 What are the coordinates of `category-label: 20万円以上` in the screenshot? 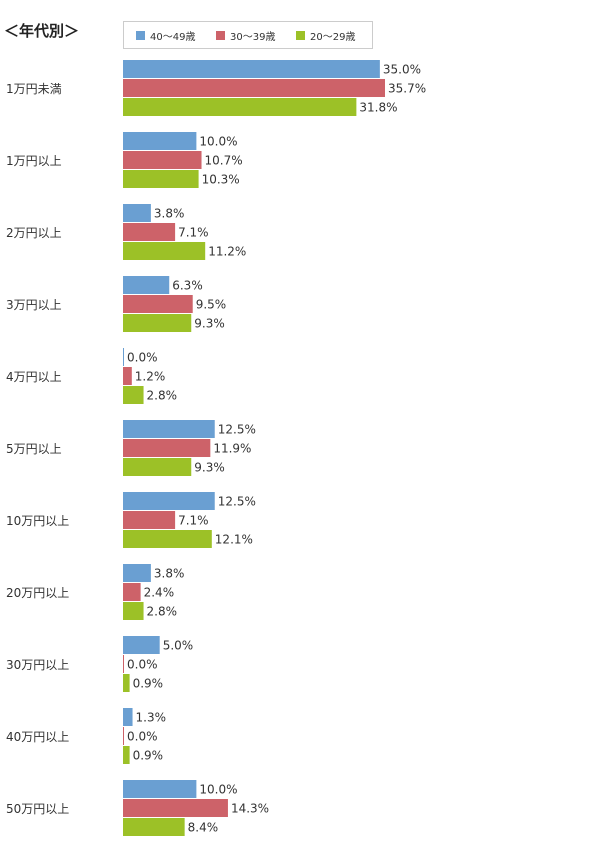 It's located at (37, 593).